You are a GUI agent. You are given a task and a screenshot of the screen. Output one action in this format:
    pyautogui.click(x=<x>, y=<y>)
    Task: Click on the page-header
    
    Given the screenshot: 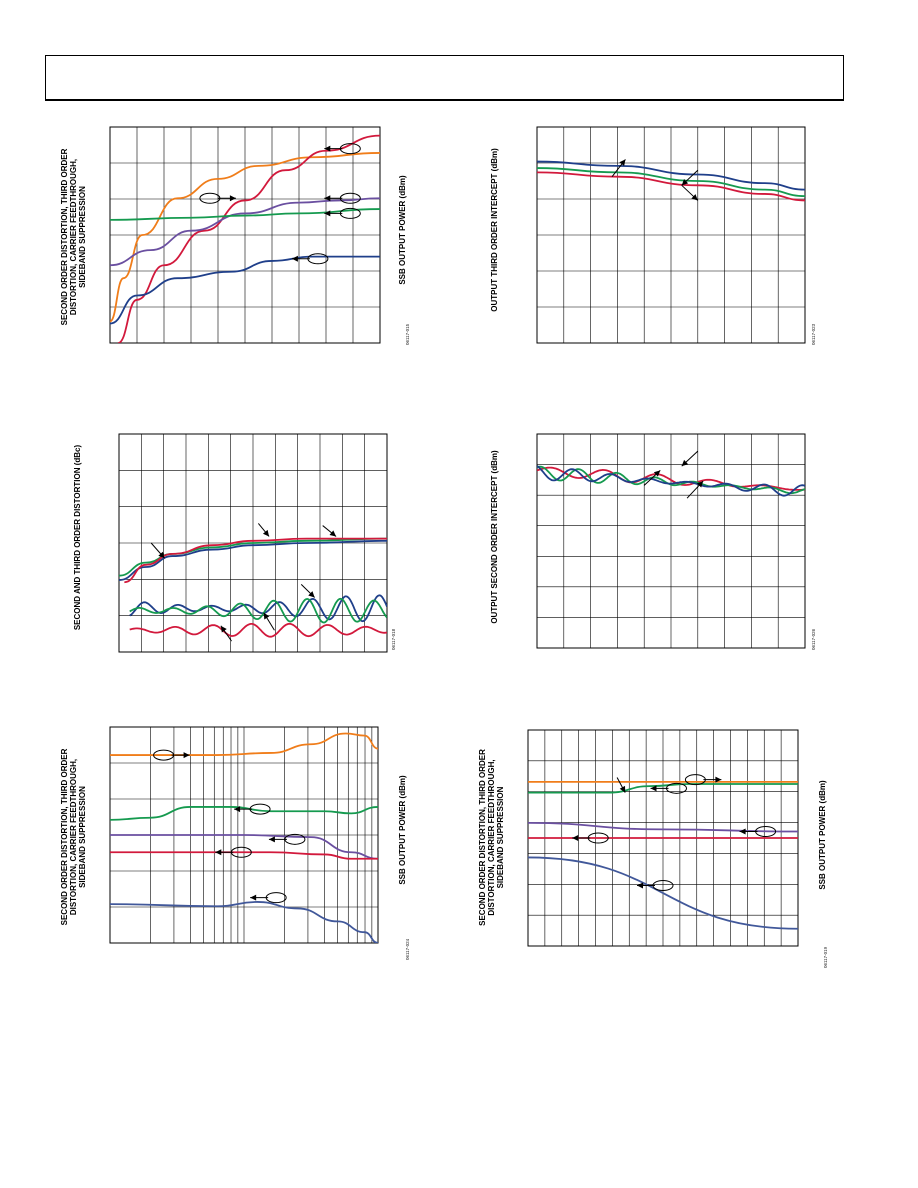 What is the action you would take?
    pyautogui.click(x=444, y=78)
    